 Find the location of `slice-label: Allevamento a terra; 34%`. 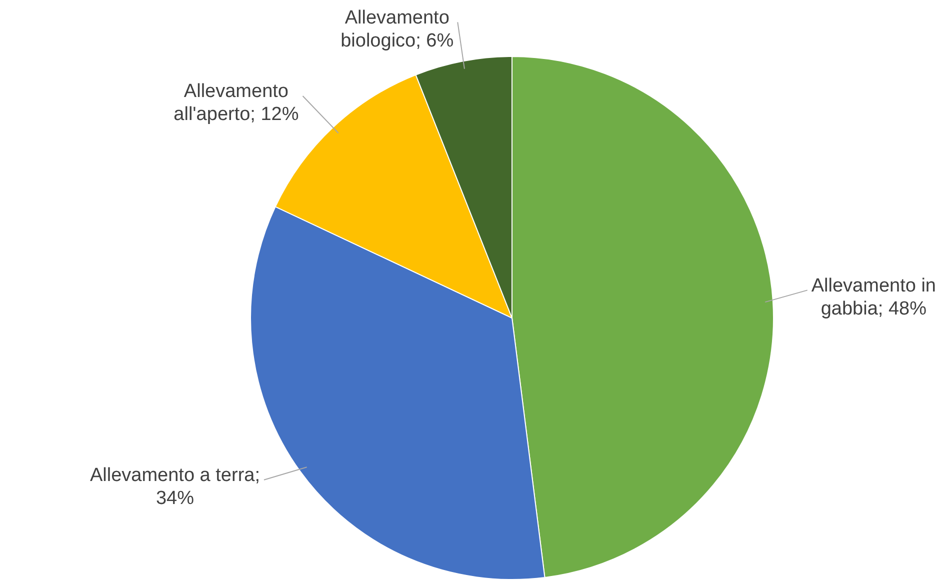

slice-label: Allevamento a terra; 34% is located at coordinates (175, 487).